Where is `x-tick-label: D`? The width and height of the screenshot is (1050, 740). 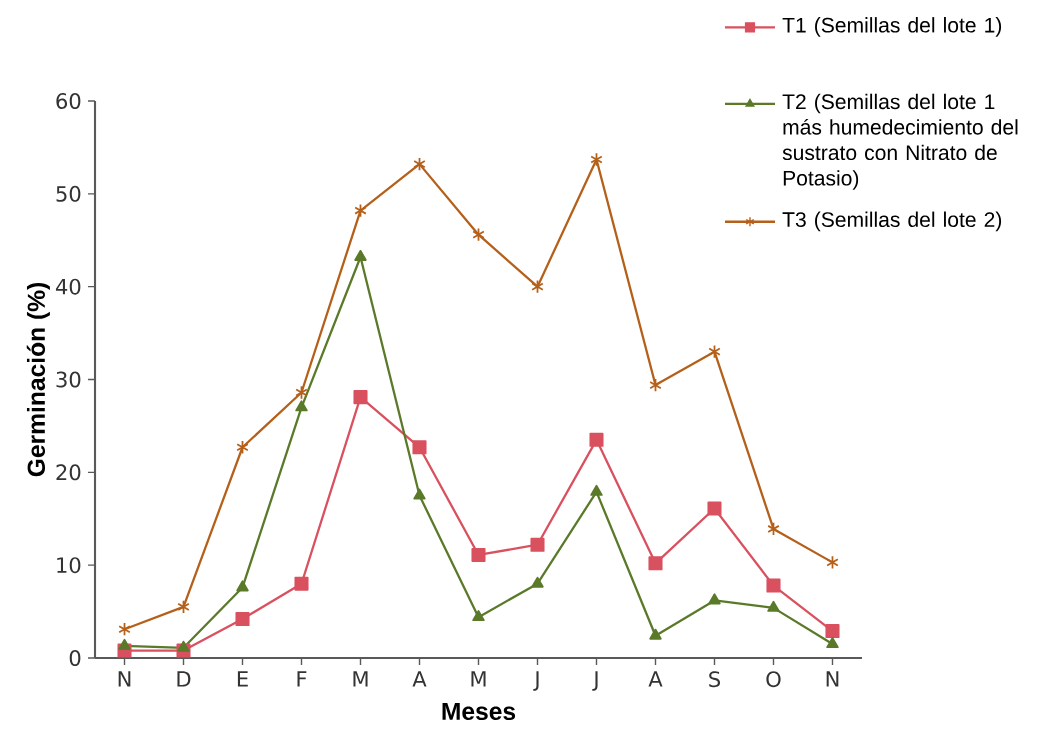 x-tick-label: D is located at coordinates (184, 679).